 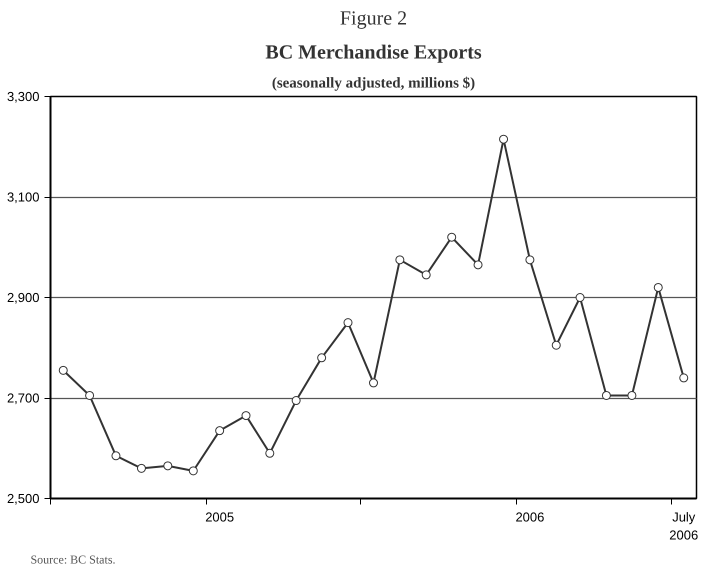 I want to click on y-tick-label: 2,900, so click(x=23, y=297).